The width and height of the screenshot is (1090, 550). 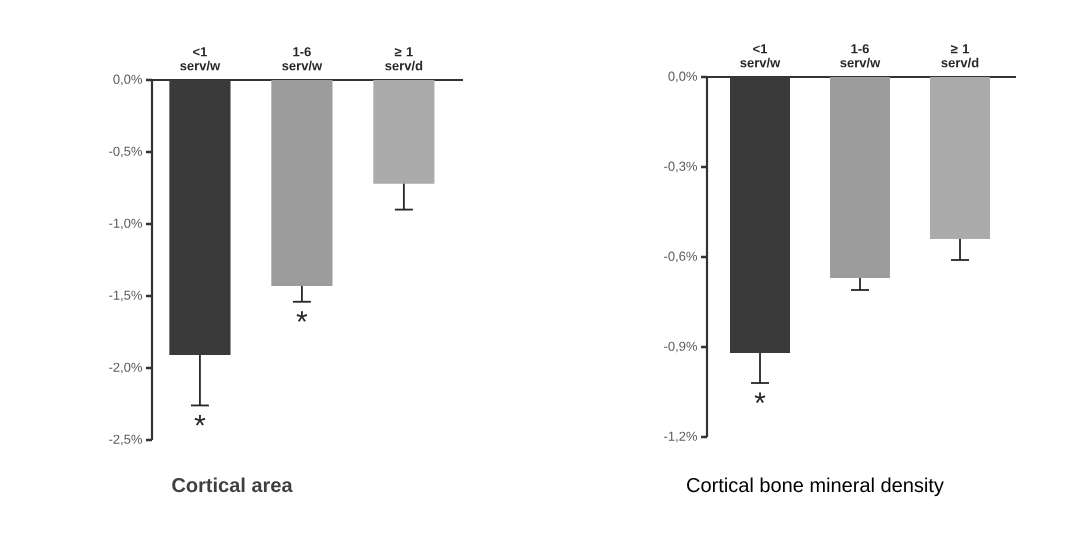 I want to click on y-tick-label: -0,3%, so click(x=681, y=167).